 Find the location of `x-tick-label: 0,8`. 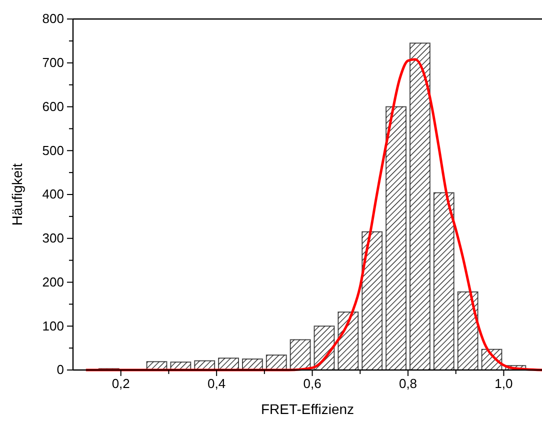

x-tick-label: 0,8 is located at coordinates (408, 384).